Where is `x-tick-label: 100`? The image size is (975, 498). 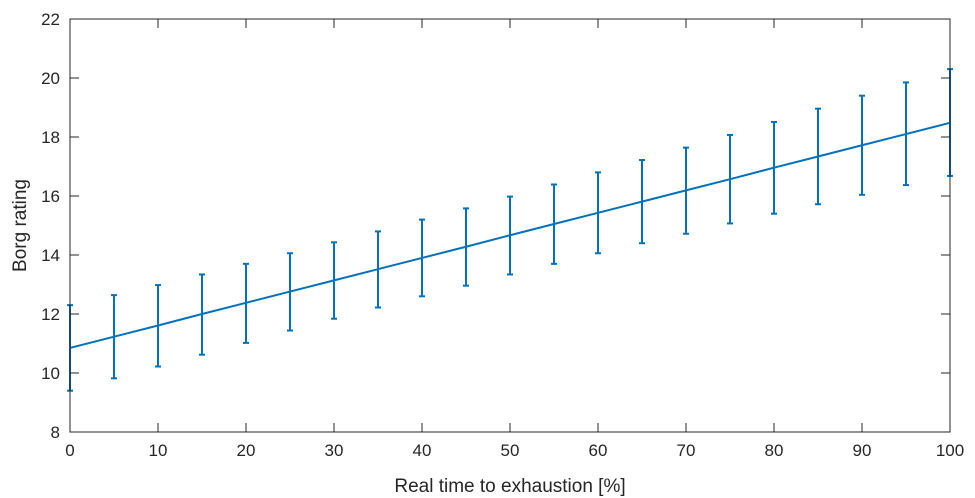 x-tick-label: 100 is located at coordinates (950, 450).